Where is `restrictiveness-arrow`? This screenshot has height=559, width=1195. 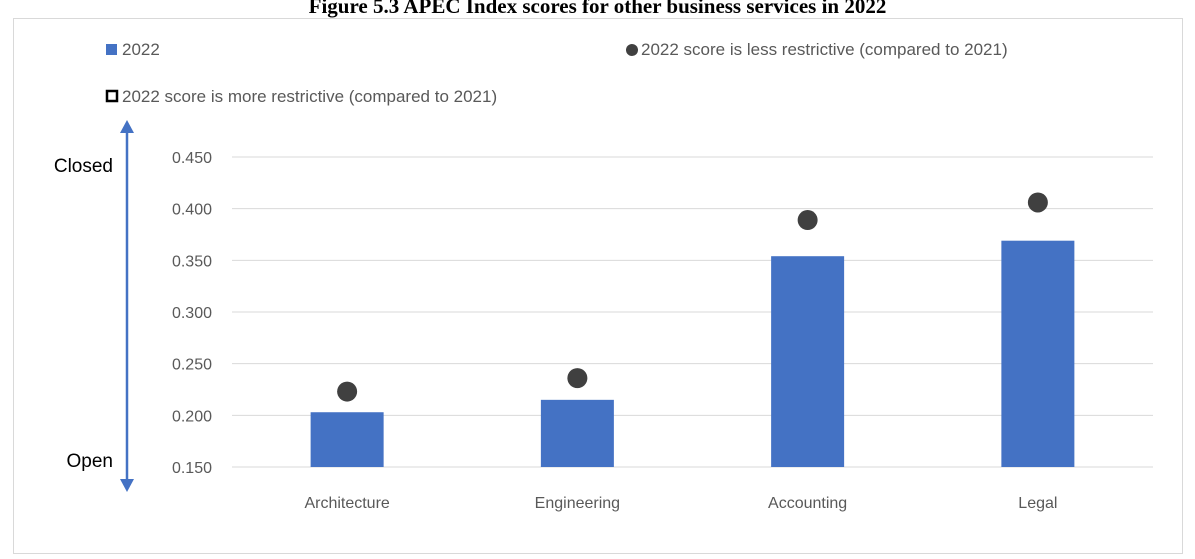 restrictiveness-arrow is located at coordinates (127, 306).